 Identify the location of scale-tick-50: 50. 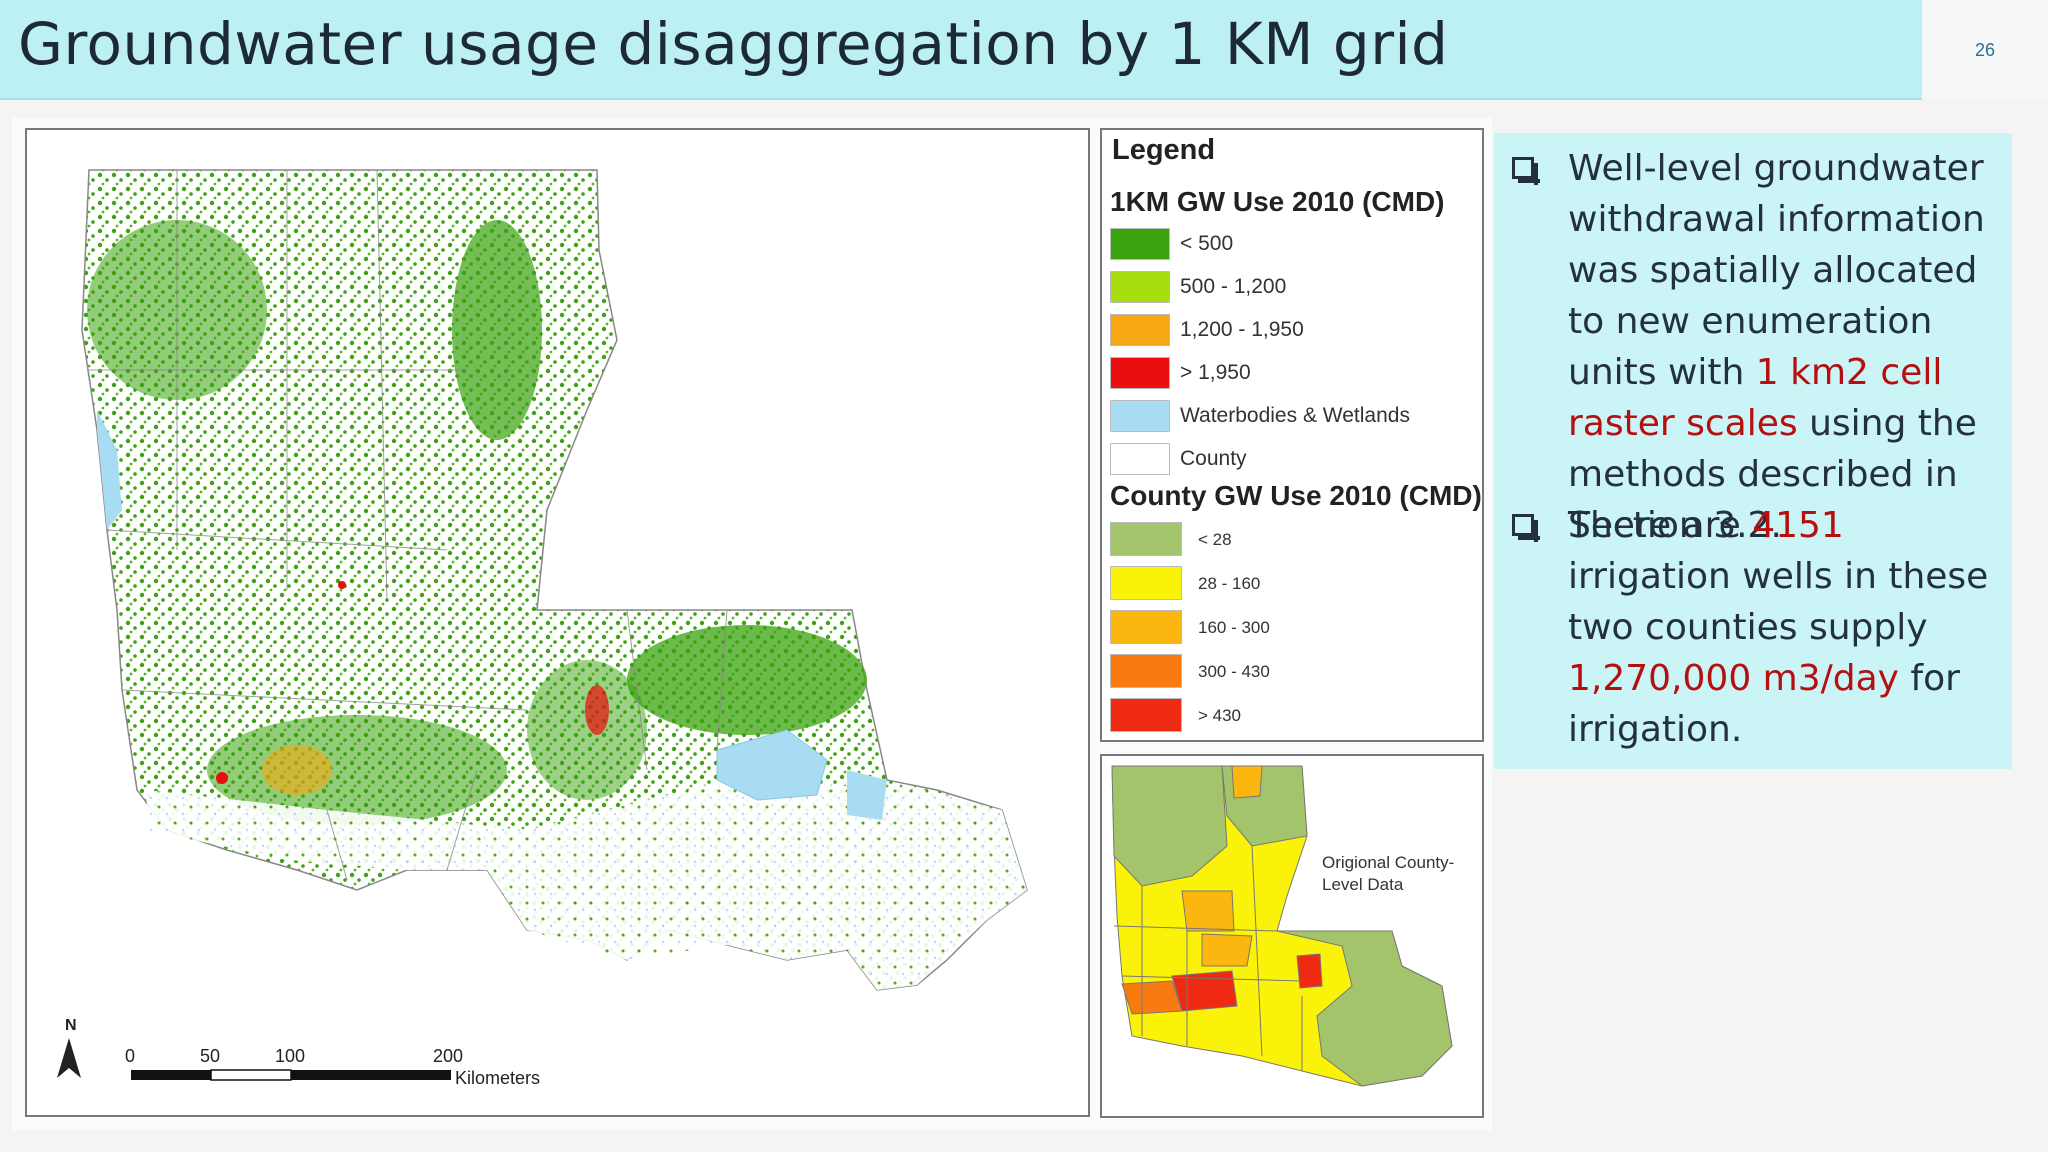
(210, 1056).